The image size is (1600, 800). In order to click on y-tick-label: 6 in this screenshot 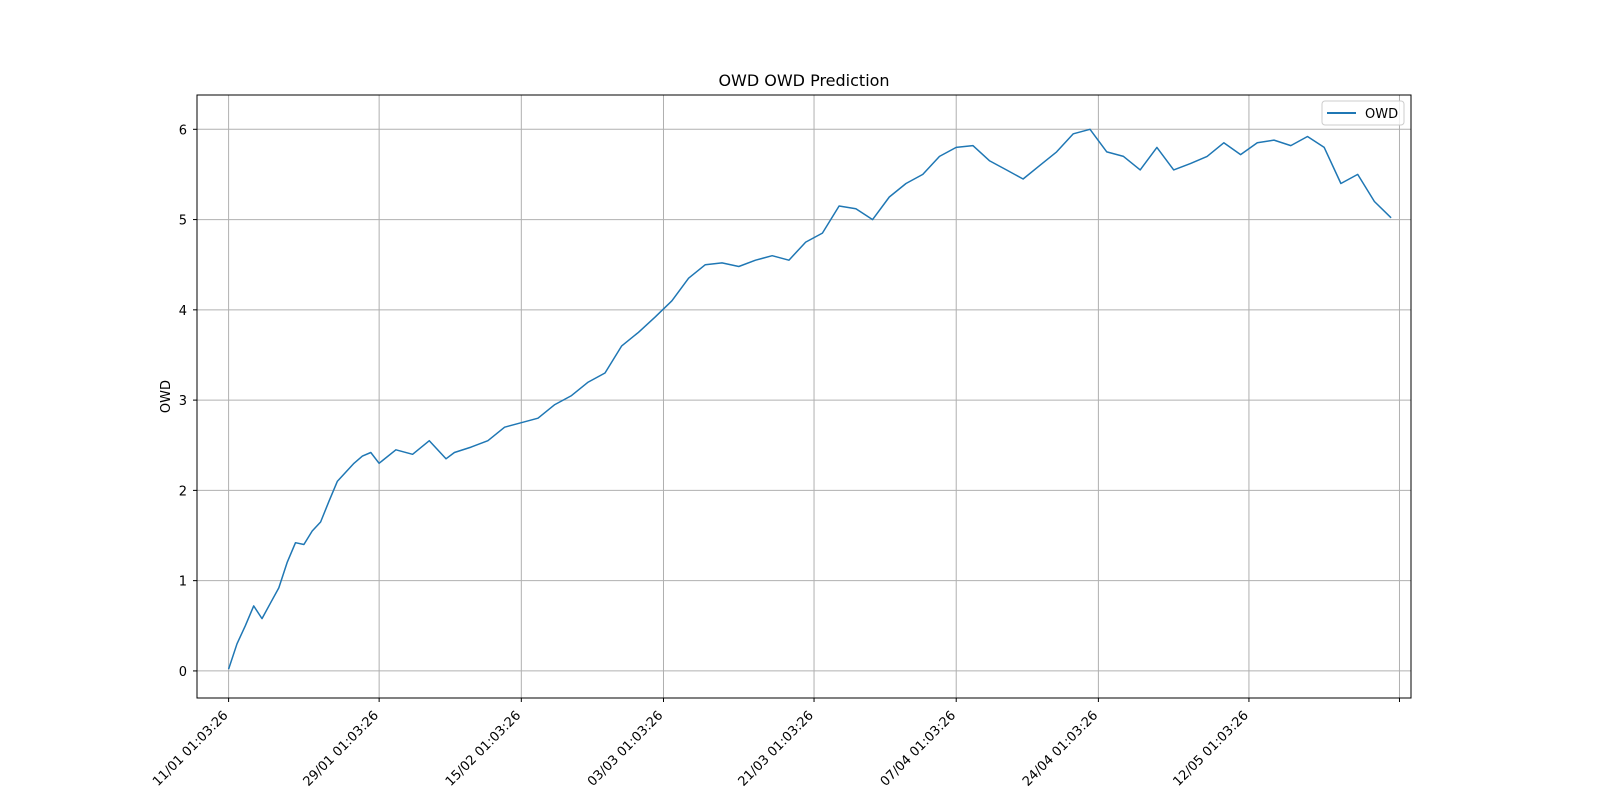, I will do `click(183, 130)`.